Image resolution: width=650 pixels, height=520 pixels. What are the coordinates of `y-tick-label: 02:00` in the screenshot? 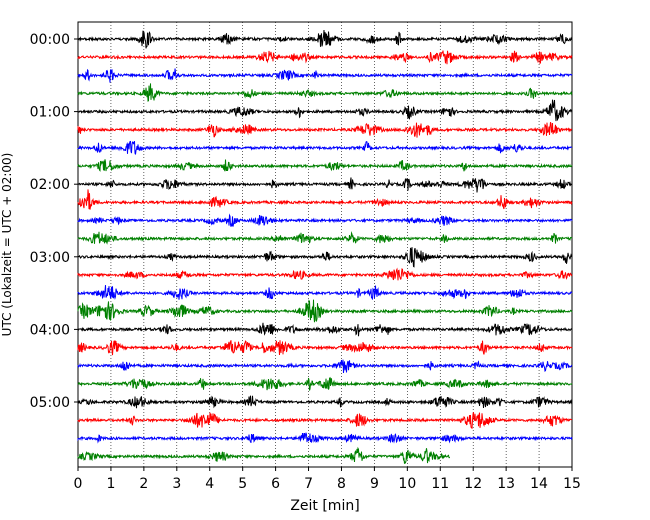 It's located at (50, 185).